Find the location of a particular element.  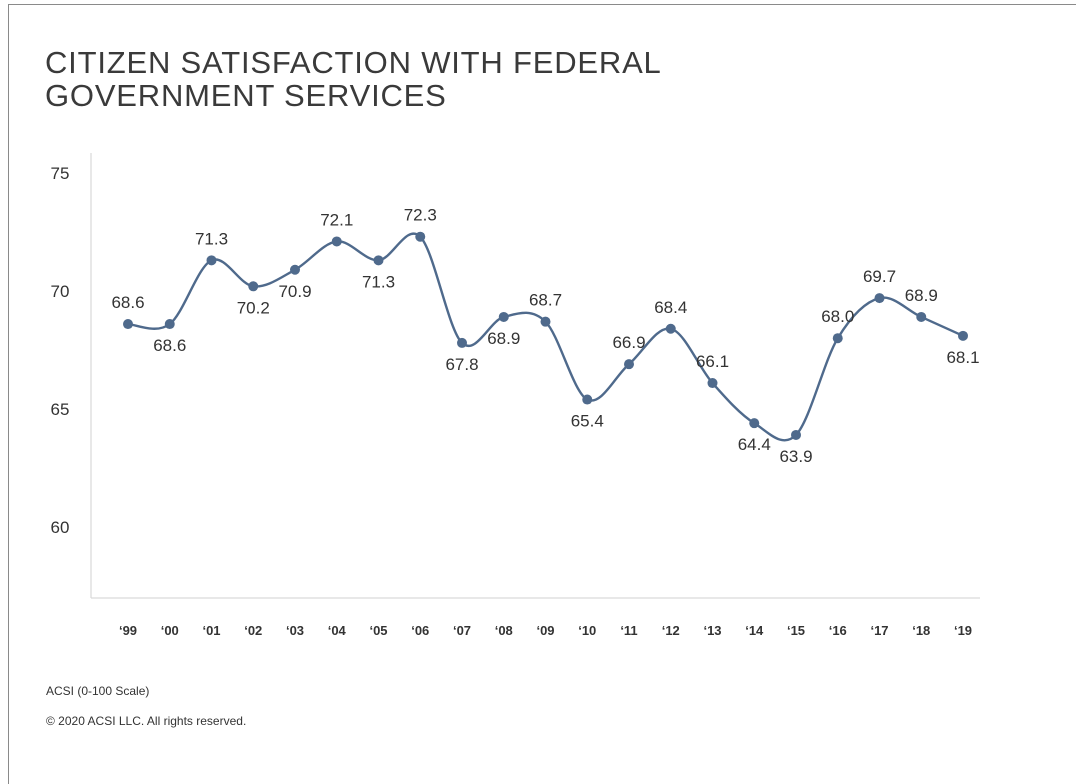

data-label: 68.0 is located at coordinates (837, 316).